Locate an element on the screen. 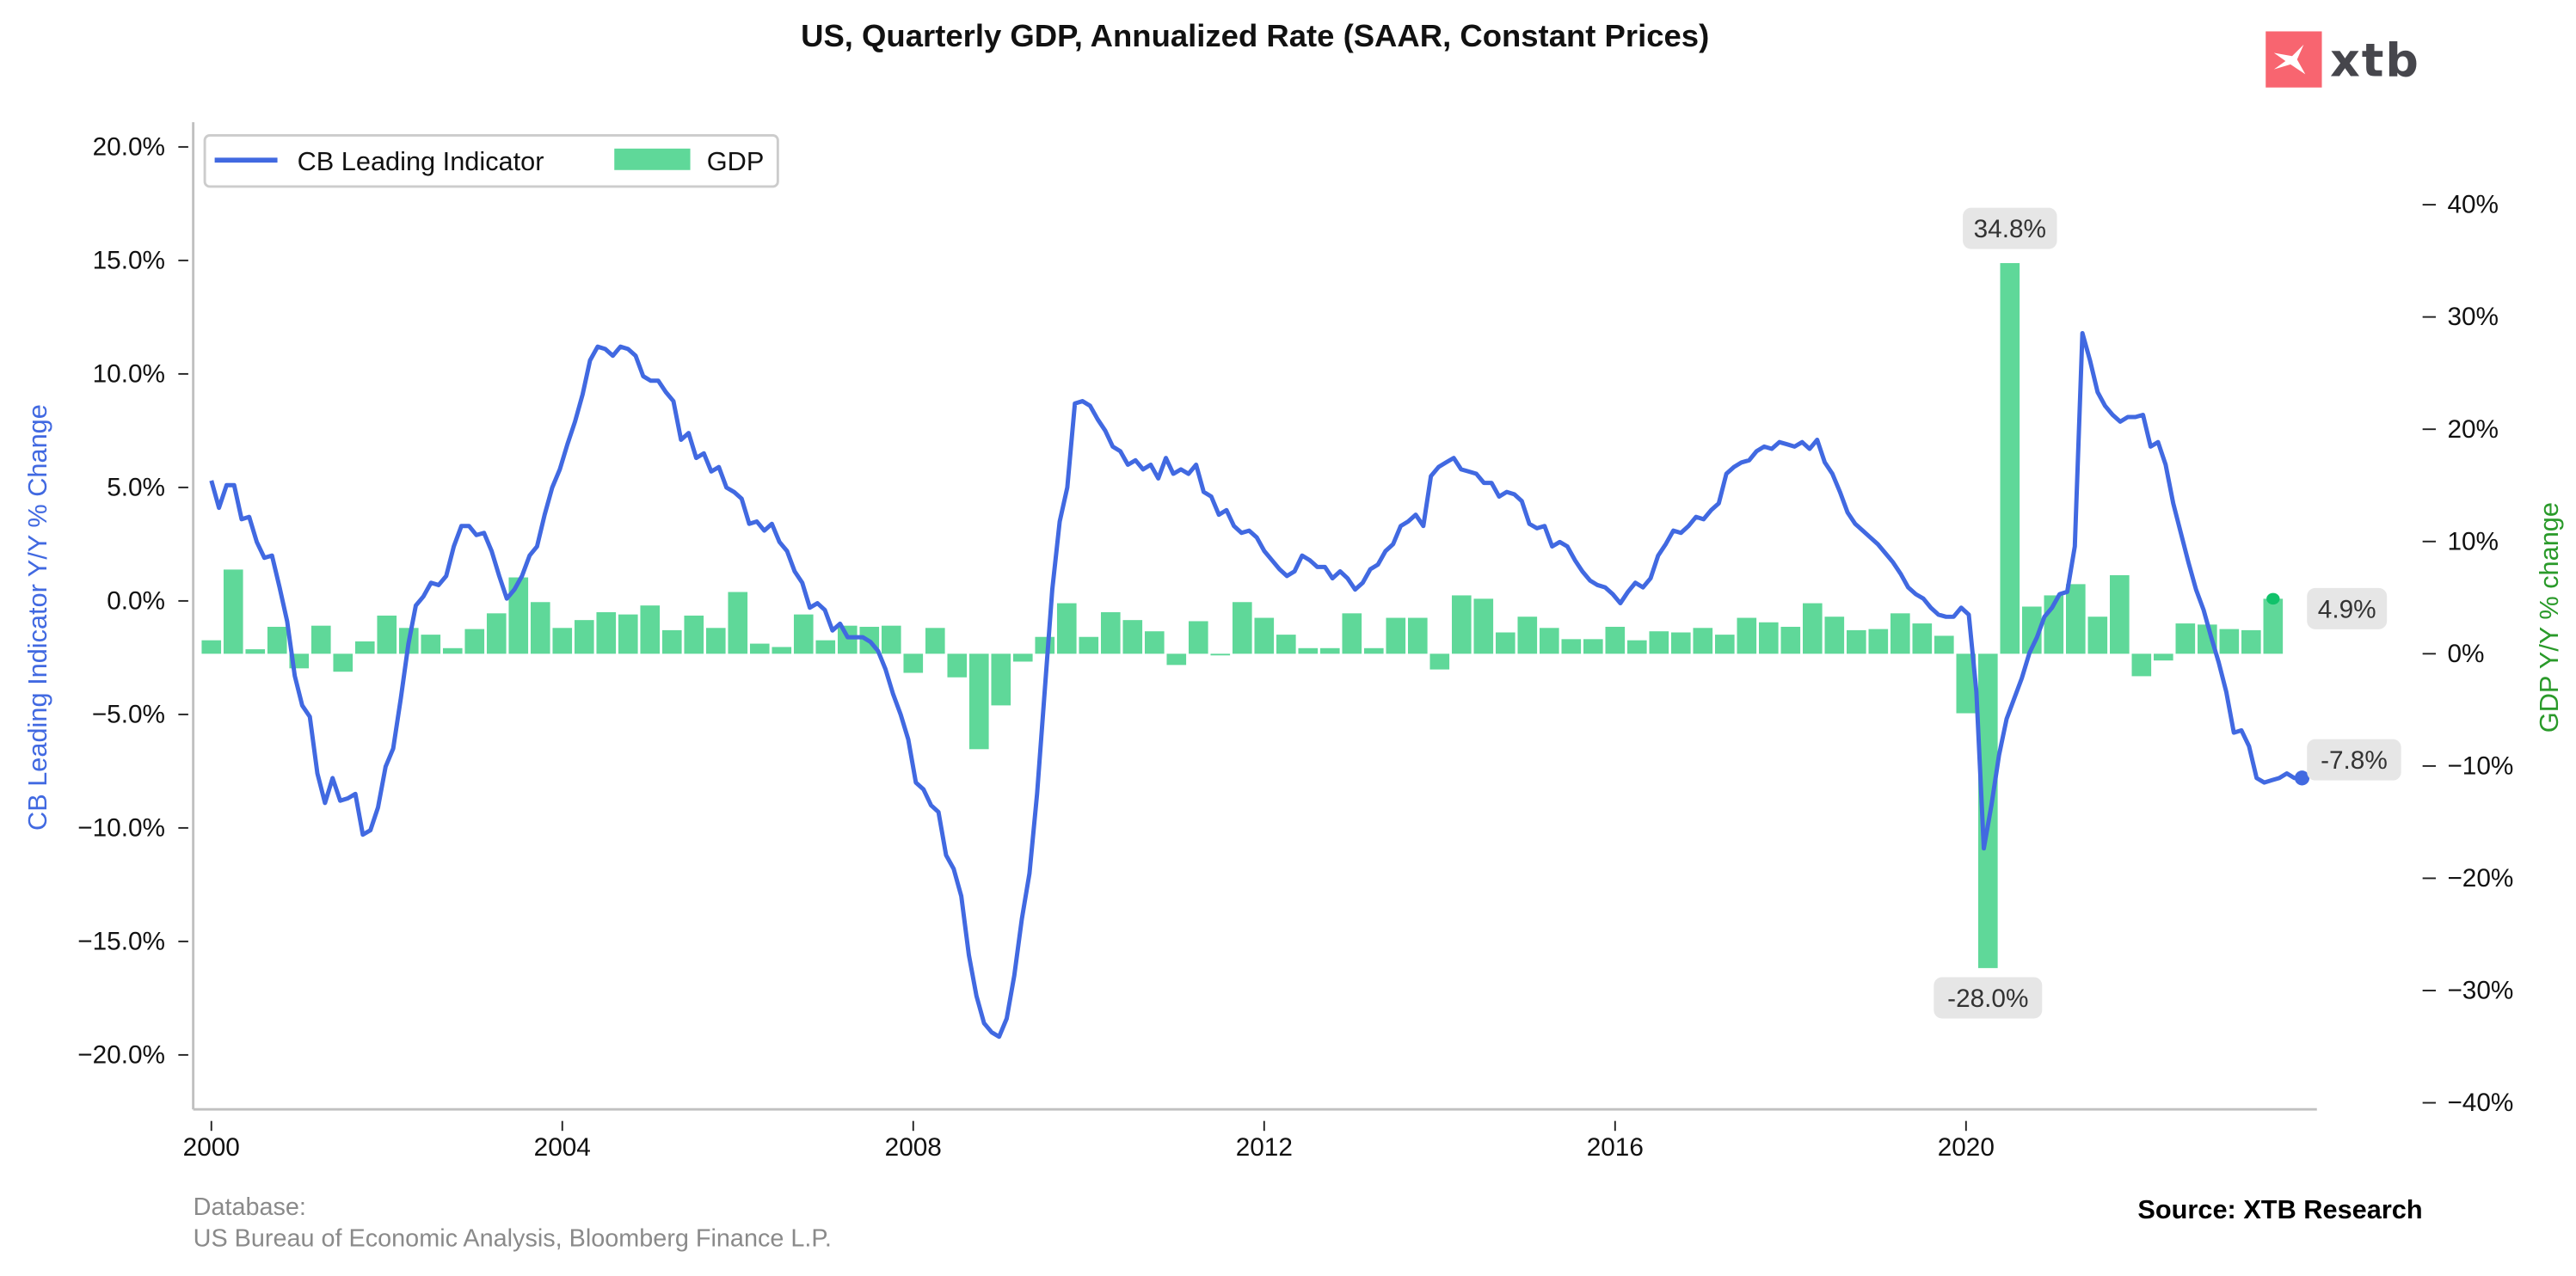 The height and width of the screenshot is (1276, 2576). annotation-gdp-last: 4.9% is located at coordinates (2347, 609).